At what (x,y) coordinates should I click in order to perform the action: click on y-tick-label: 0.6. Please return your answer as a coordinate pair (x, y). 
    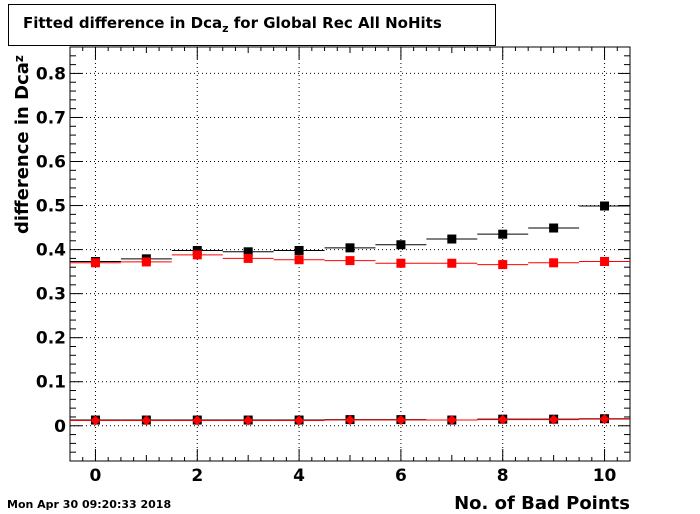
    Looking at the image, I should click on (51, 163).